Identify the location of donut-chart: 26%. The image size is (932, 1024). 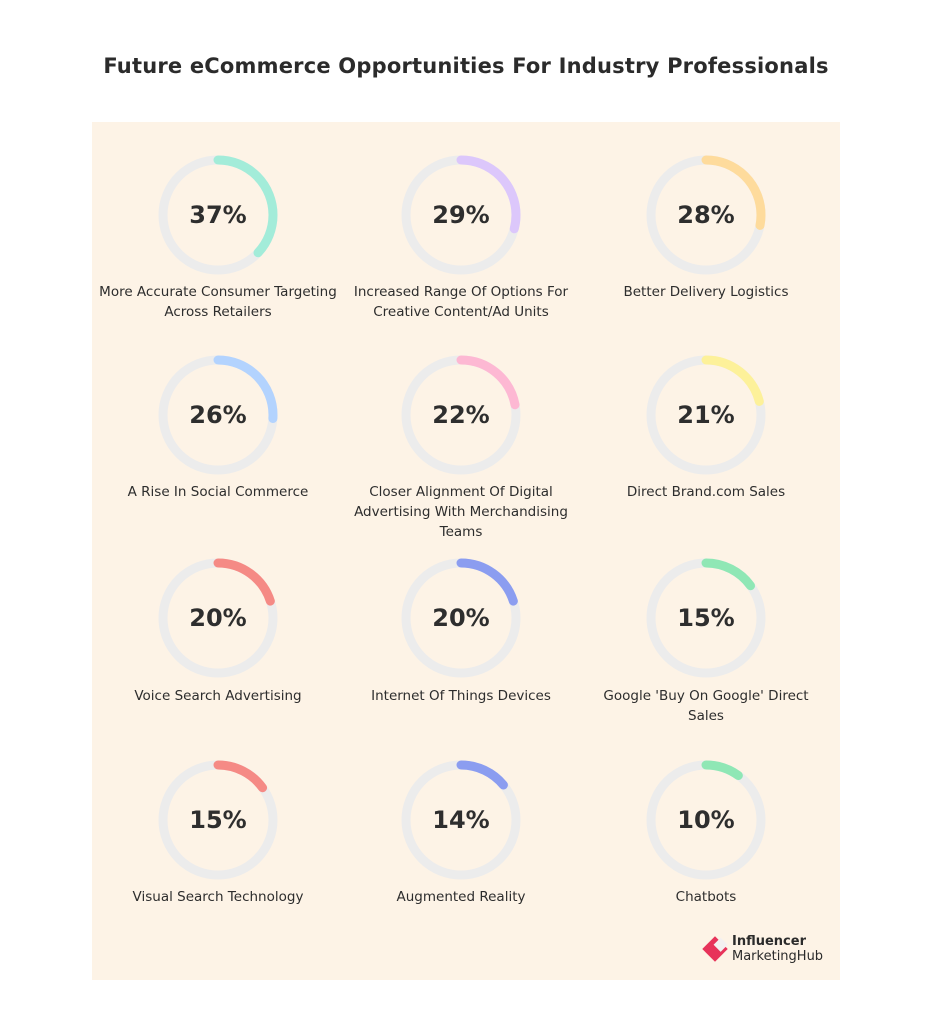
(218, 415).